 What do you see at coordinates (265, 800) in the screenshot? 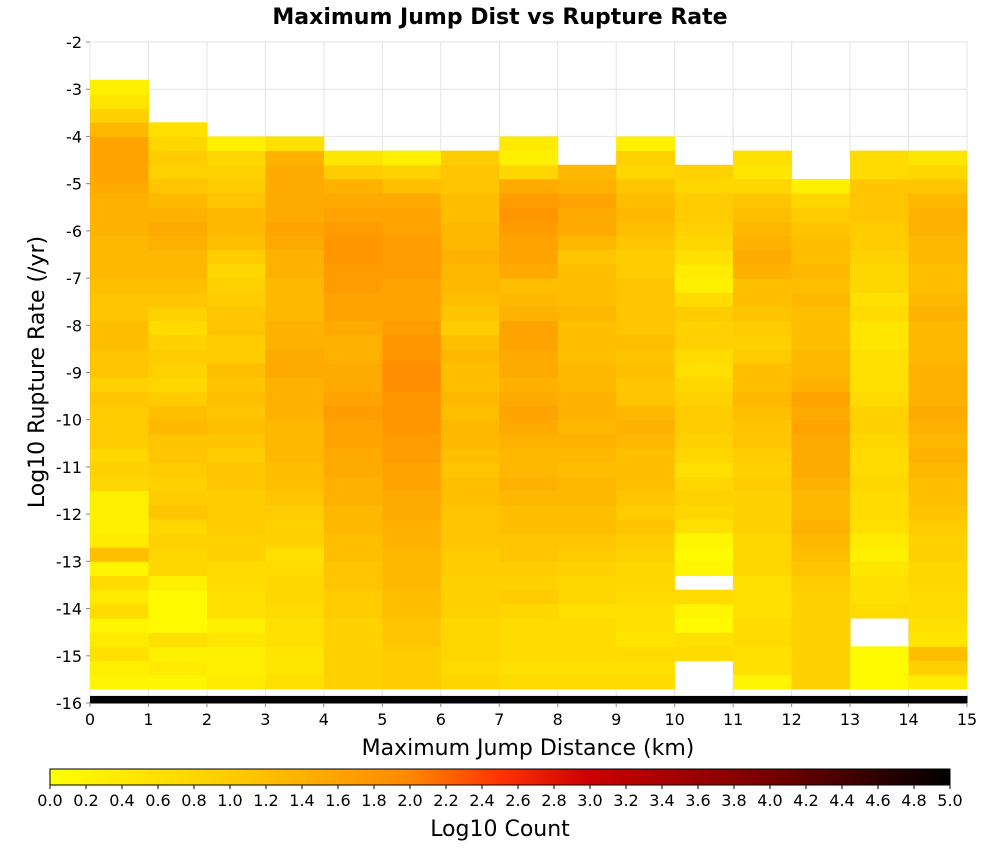
I see `colorbar-tick-label: 1.2` at bounding box center [265, 800].